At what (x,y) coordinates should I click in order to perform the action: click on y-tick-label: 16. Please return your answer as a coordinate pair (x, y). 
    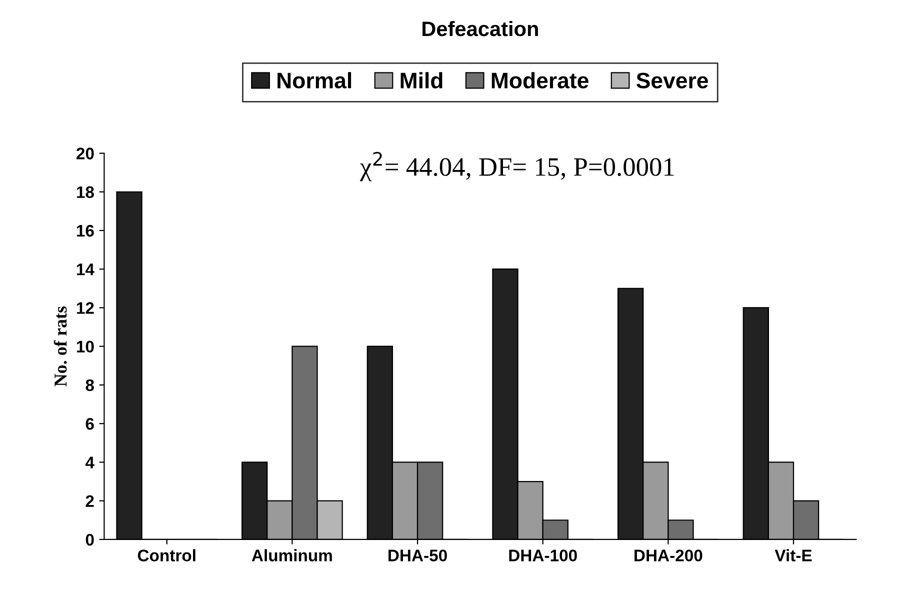
    Looking at the image, I should click on (85, 230).